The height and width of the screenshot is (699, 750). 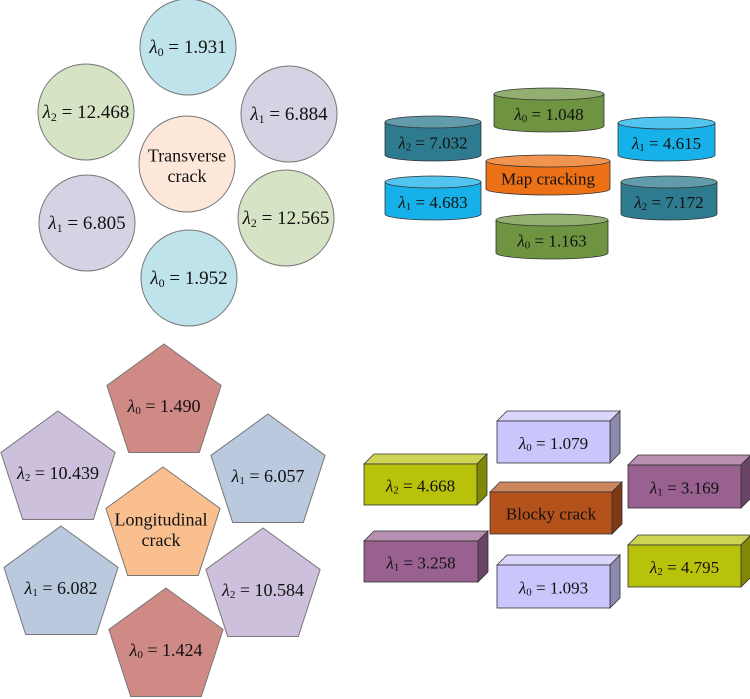 I want to click on eigenvalue-label: λ1 = 4.615, so click(x=666, y=144).